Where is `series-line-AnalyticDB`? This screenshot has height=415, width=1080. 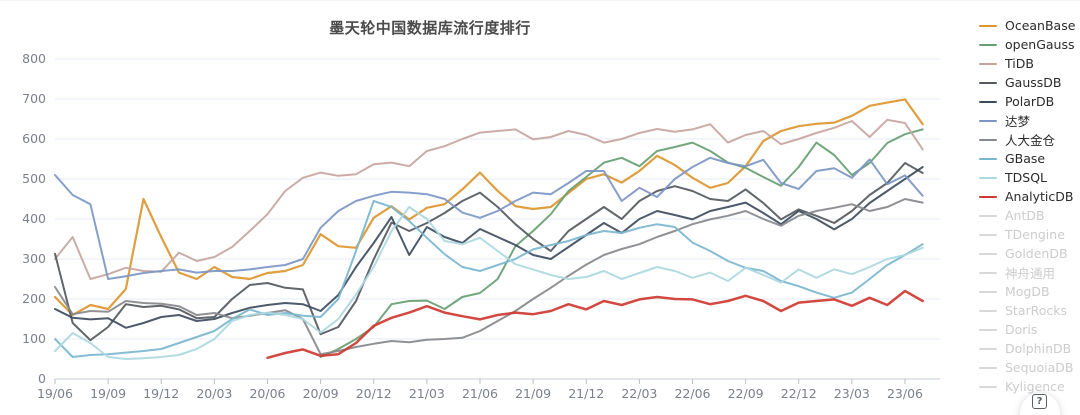 series-line-AnalyticDB is located at coordinates (595, 324).